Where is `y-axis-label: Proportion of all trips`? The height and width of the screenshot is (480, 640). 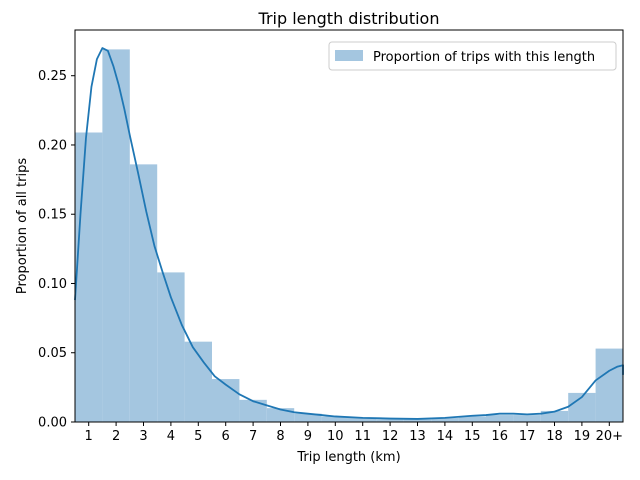
y-axis-label: Proportion of all trips is located at coordinates (22, 226).